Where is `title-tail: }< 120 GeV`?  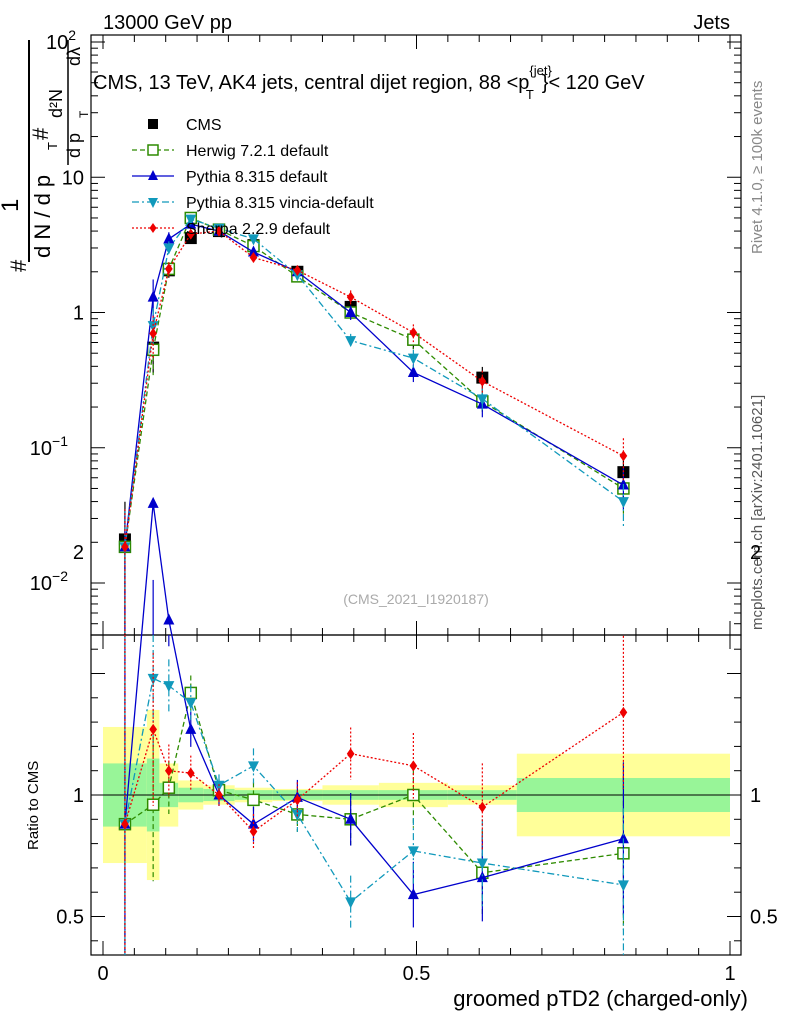
title-tail: }< 120 GeV is located at coordinates (594, 83).